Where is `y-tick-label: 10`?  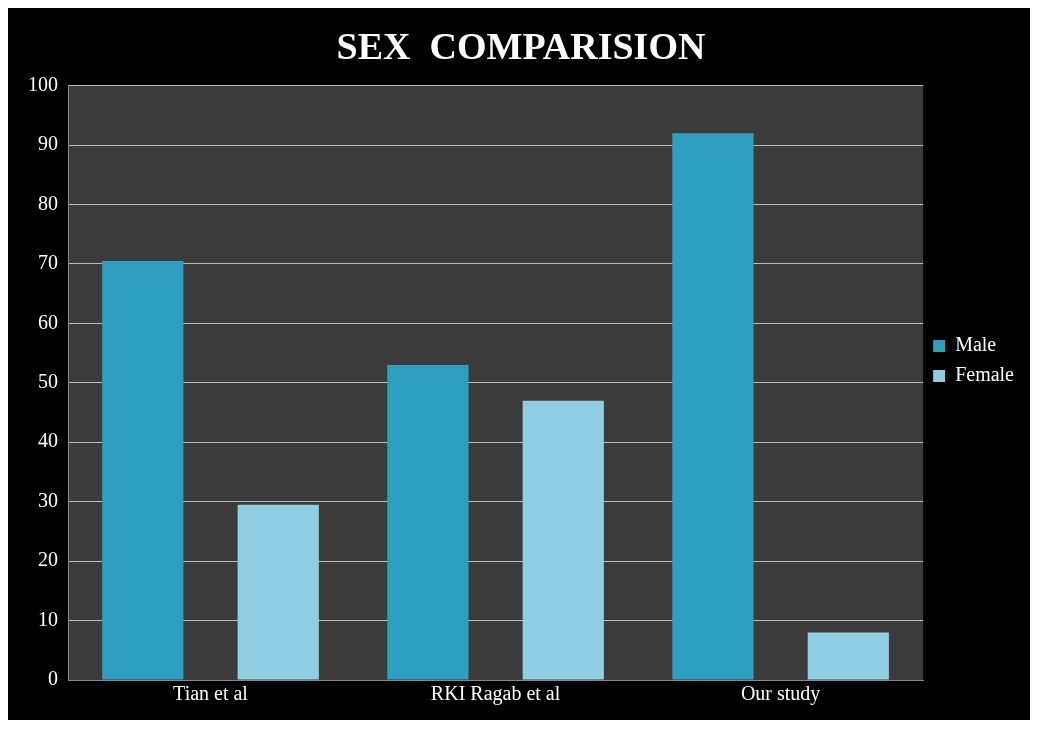
y-tick-label: 10 is located at coordinates (48, 618).